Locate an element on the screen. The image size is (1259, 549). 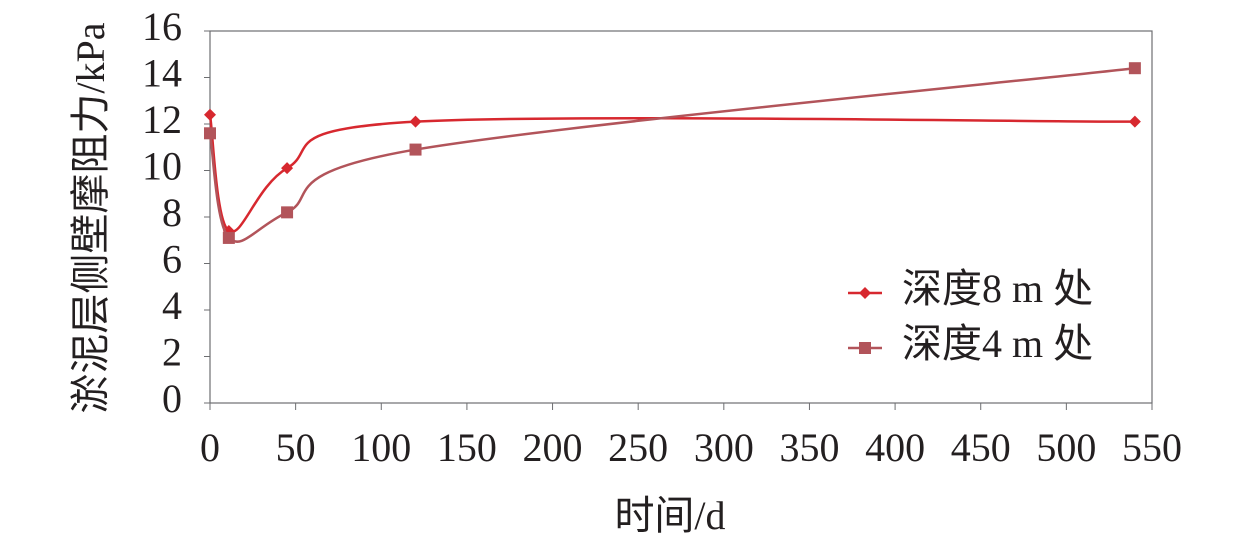
y-tick-label: 4 is located at coordinates (172, 305).